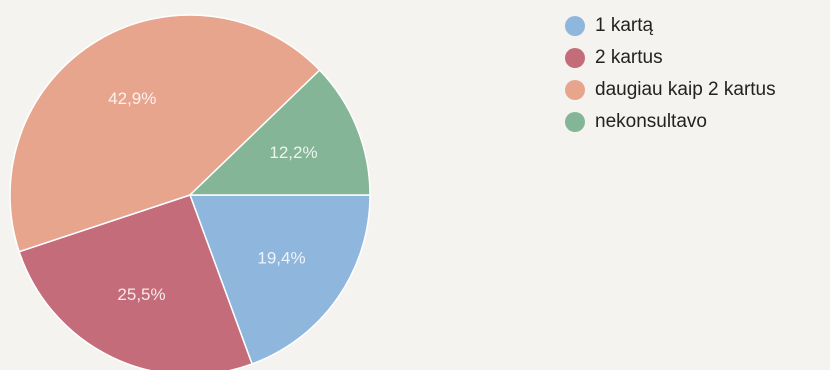 This screenshot has height=370, width=830. I want to click on legend-label-2: 2 kartus, so click(629, 57).